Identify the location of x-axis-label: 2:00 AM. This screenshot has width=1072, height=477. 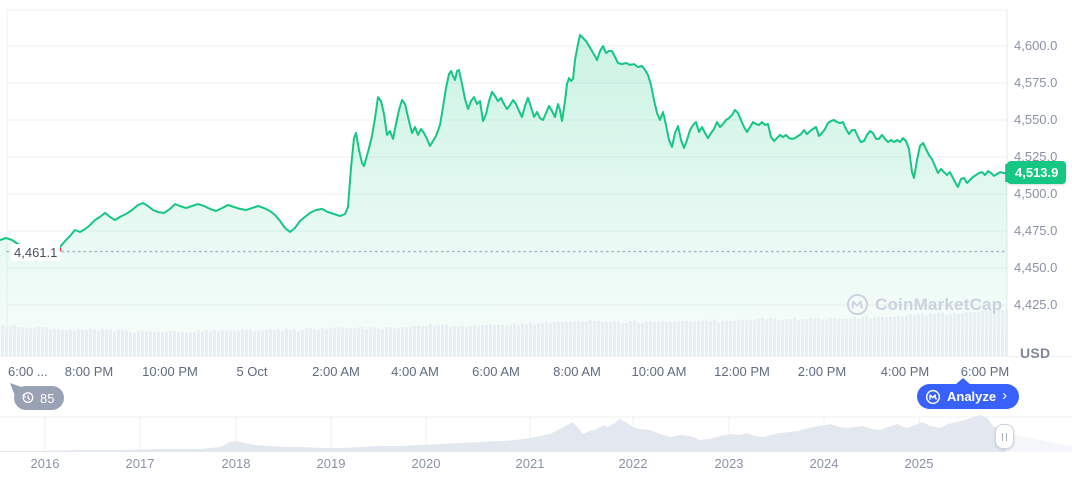
(336, 371).